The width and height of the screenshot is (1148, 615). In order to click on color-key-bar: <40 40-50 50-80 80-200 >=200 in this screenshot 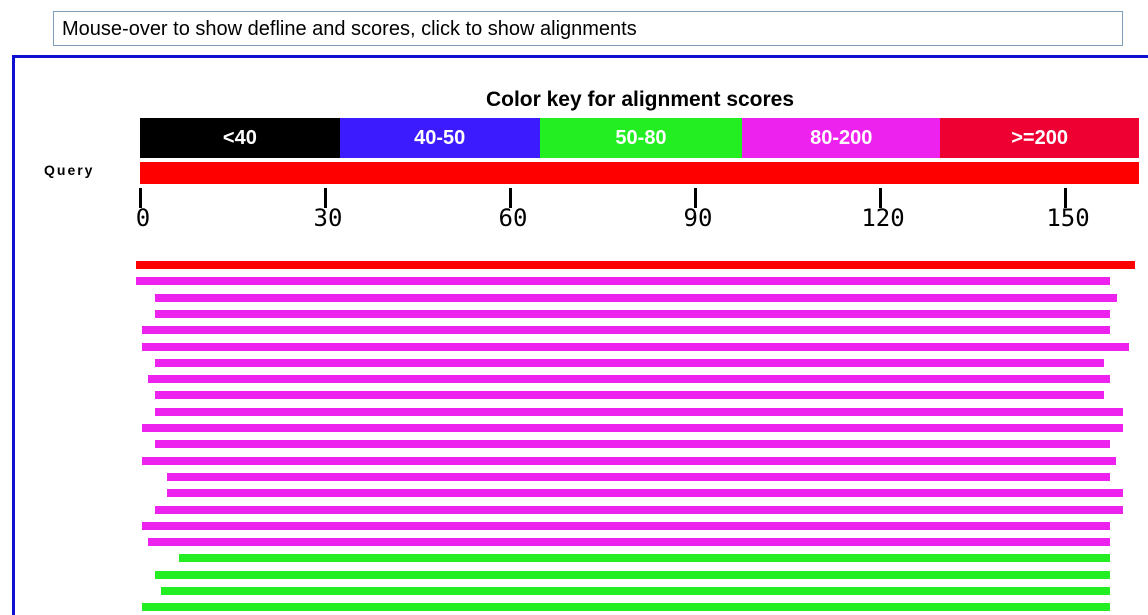, I will do `click(639, 138)`.